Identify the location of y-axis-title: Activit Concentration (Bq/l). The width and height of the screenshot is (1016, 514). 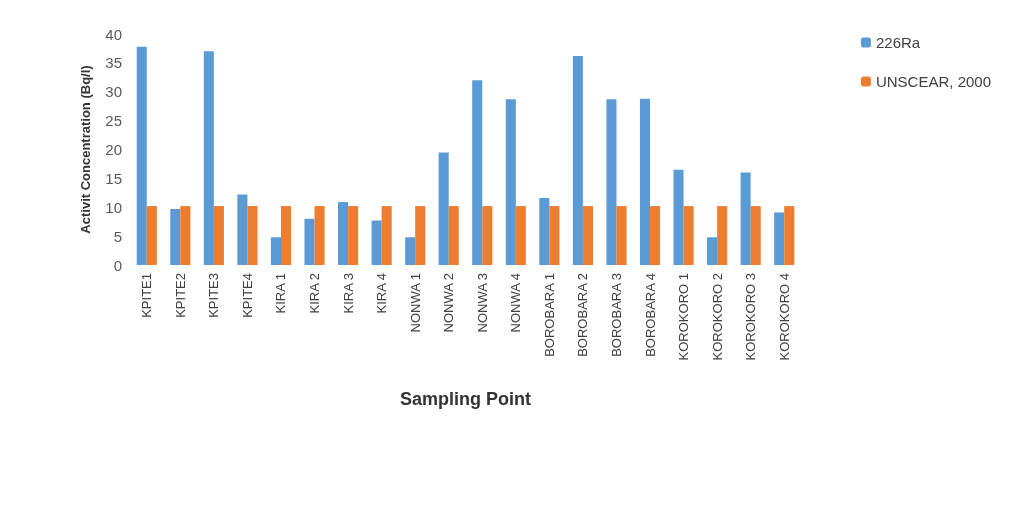
(85, 149).